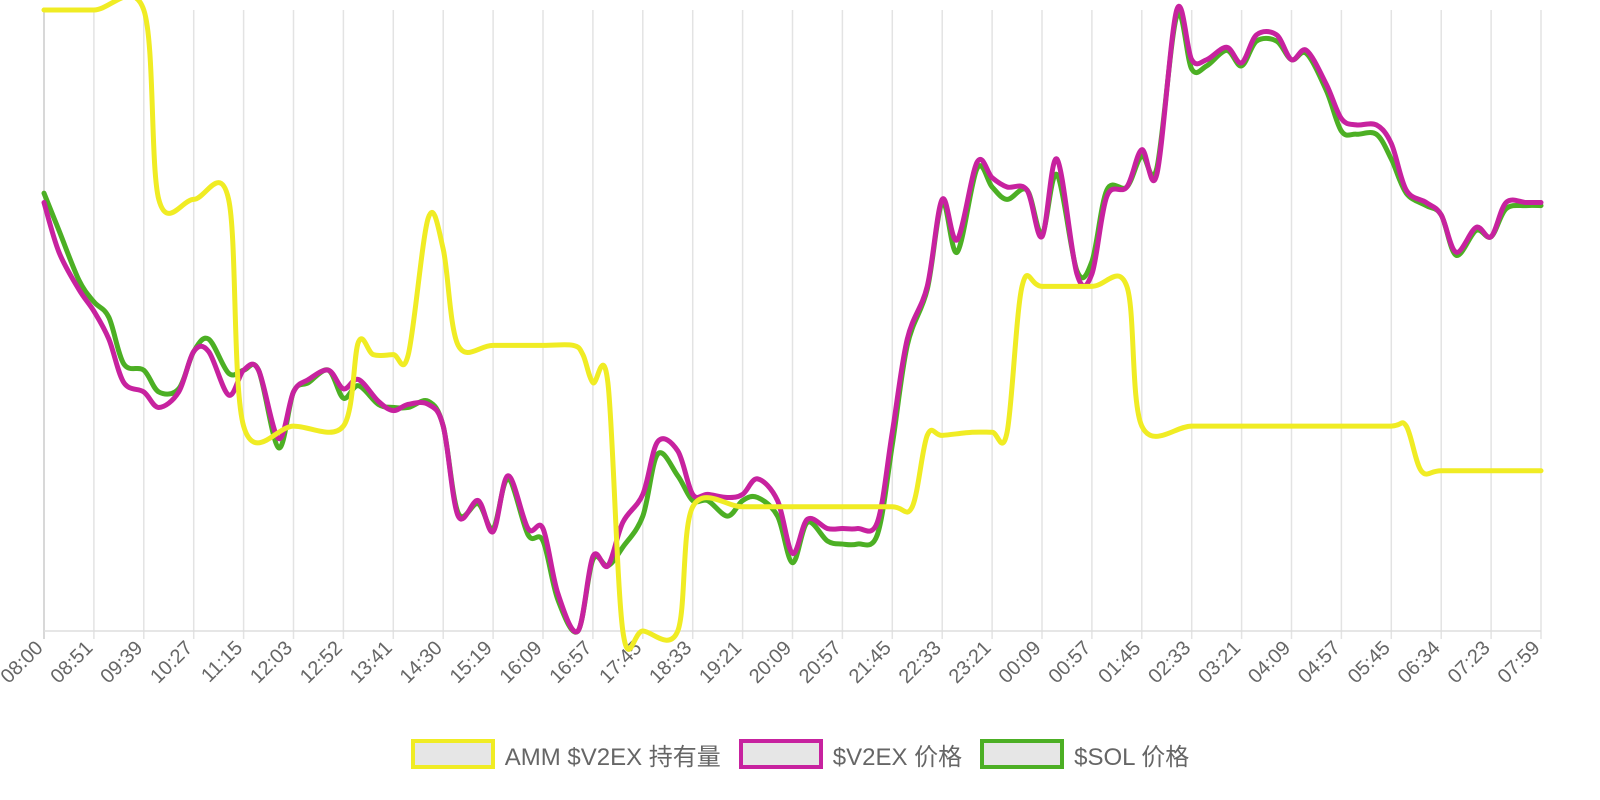 The image size is (1600, 800). What do you see at coordinates (371, 662) in the screenshot?
I see `x-tick-label: 13:41` at bounding box center [371, 662].